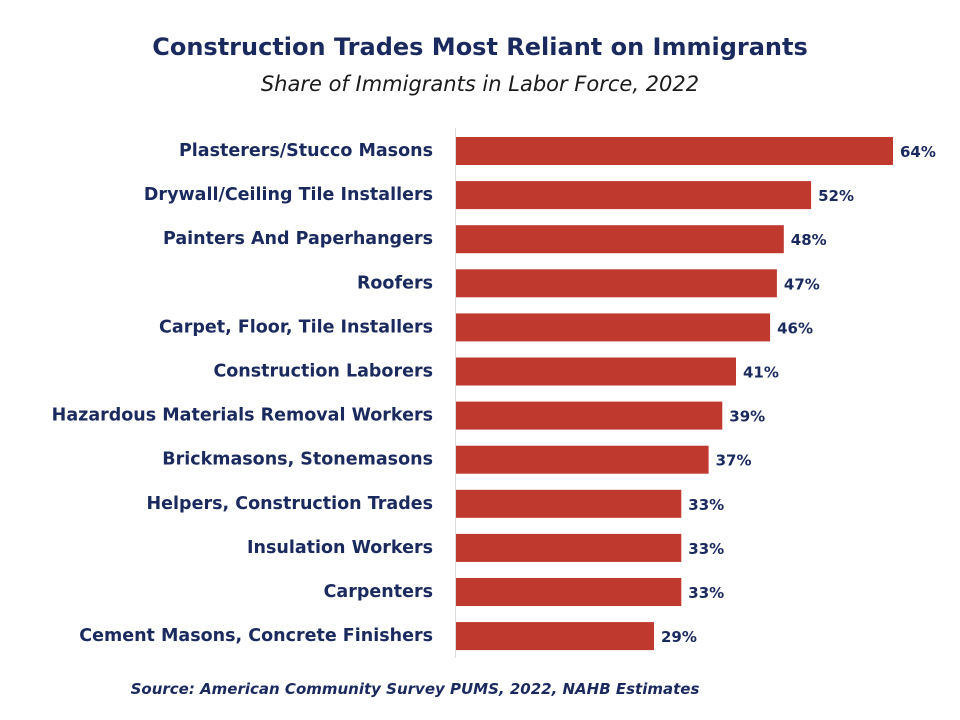  What do you see at coordinates (679, 637) in the screenshot?
I see `value-label: 29%` at bounding box center [679, 637].